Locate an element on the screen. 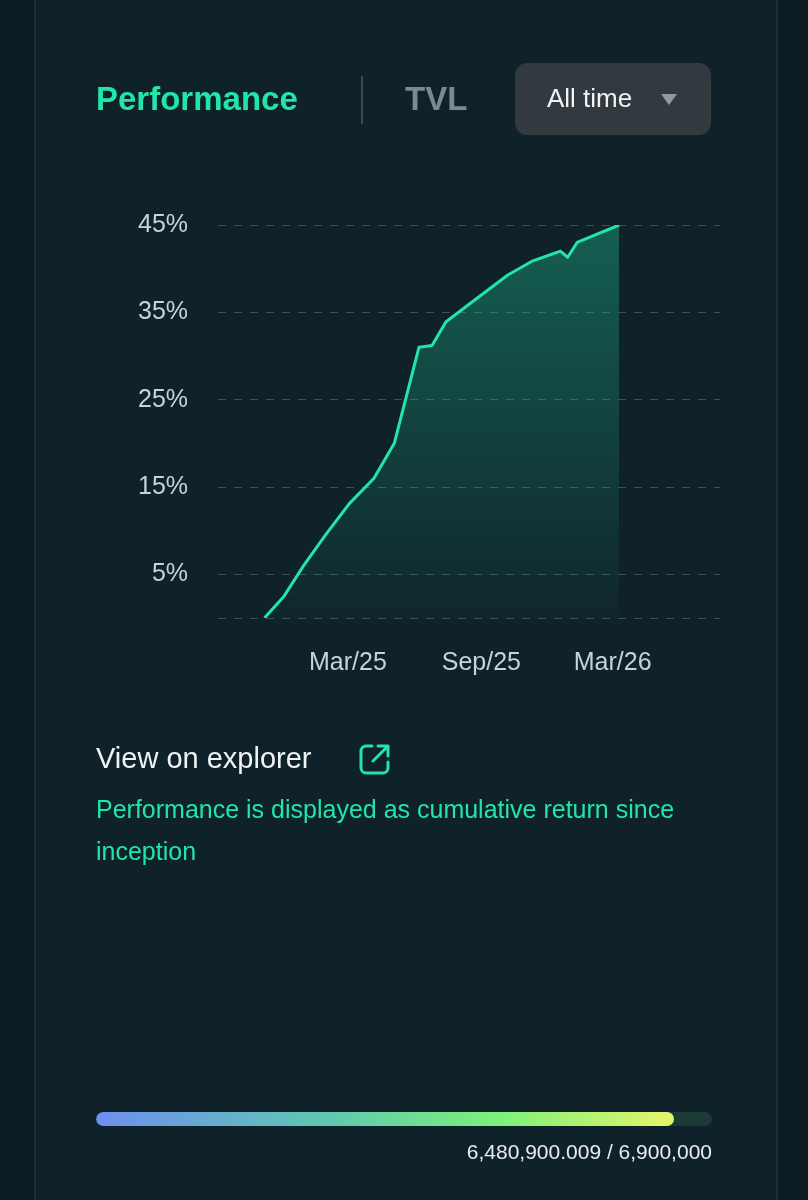 Image resolution: width=808 pixels, height=1200 pixels. text: All time is located at coordinates (590, 98).